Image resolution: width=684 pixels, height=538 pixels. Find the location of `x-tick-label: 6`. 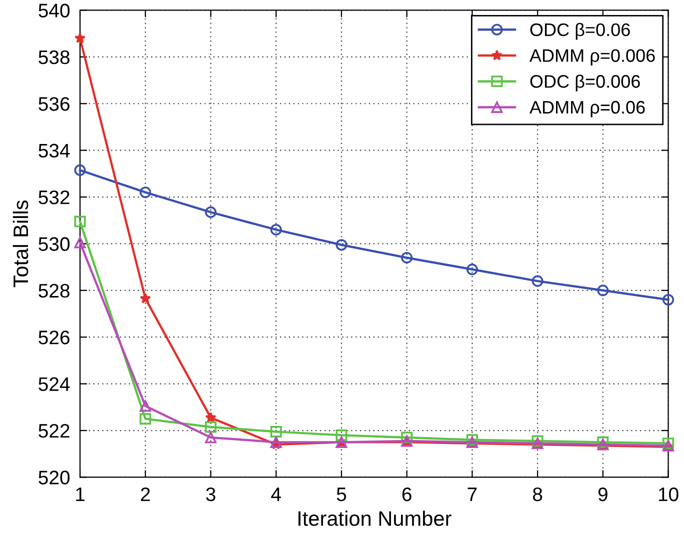

x-tick-label: 6 is located at coordinates (407, 494).